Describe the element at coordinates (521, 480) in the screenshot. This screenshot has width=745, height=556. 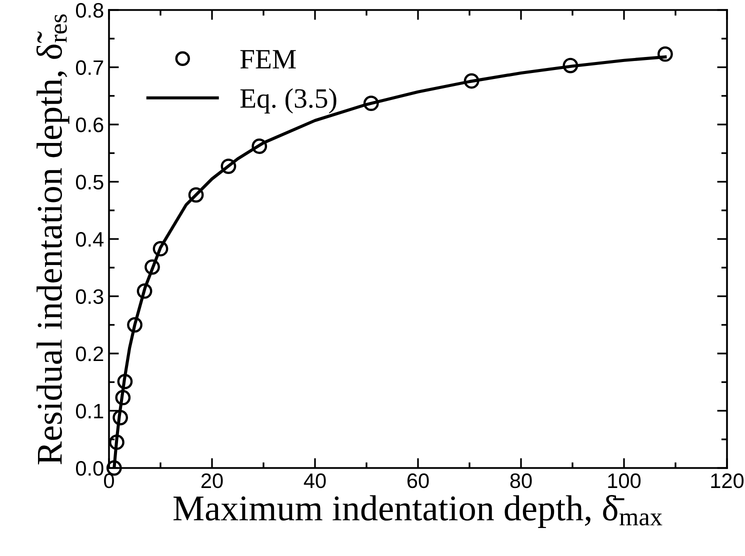
I see `x-tick-label: 80` at that location.